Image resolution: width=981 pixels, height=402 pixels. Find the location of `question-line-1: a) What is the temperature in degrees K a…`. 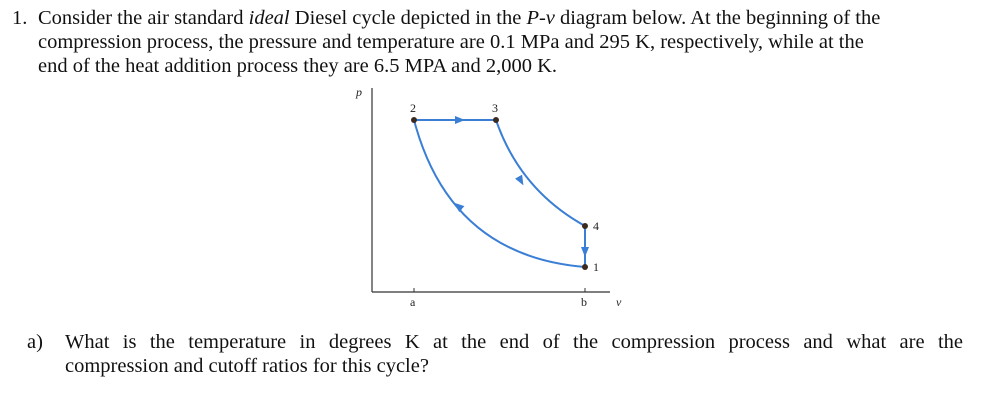

question-line-1: a) What is the temperature in degrees K a… is located at coordinates (495, 342).